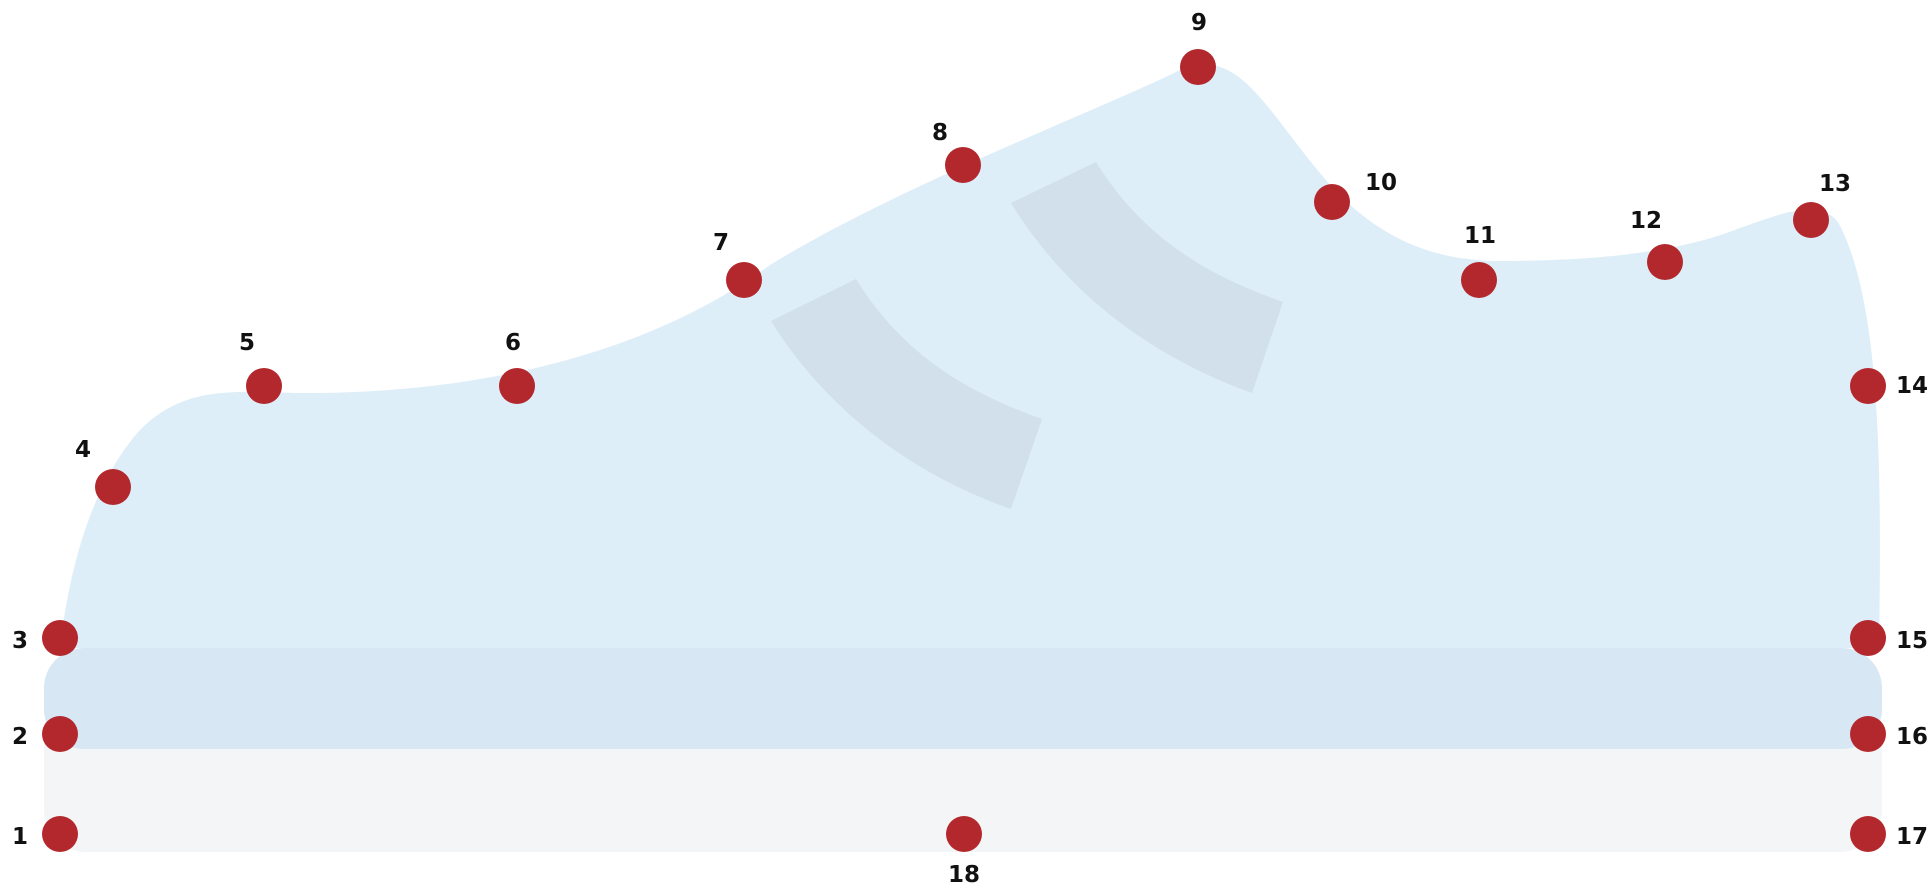 This screenshot has height=886, width=1931. Describe the element at coordinates (940, 133) in the screenshot. I see `point-label-8: 8` at that location.